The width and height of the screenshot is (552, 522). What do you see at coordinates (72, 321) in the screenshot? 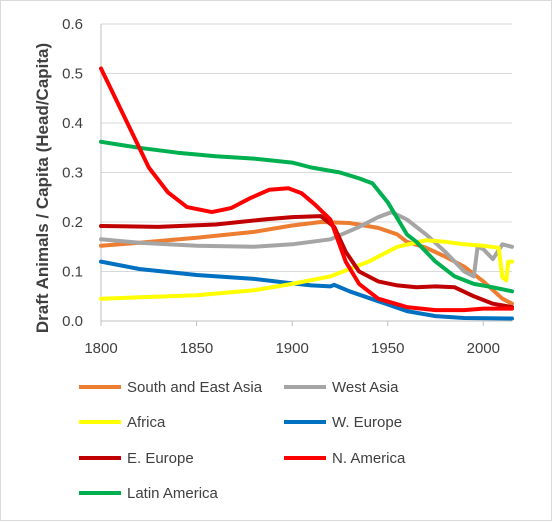
I see `y-tick-label: 0.0` at bounding box center [72, 321].